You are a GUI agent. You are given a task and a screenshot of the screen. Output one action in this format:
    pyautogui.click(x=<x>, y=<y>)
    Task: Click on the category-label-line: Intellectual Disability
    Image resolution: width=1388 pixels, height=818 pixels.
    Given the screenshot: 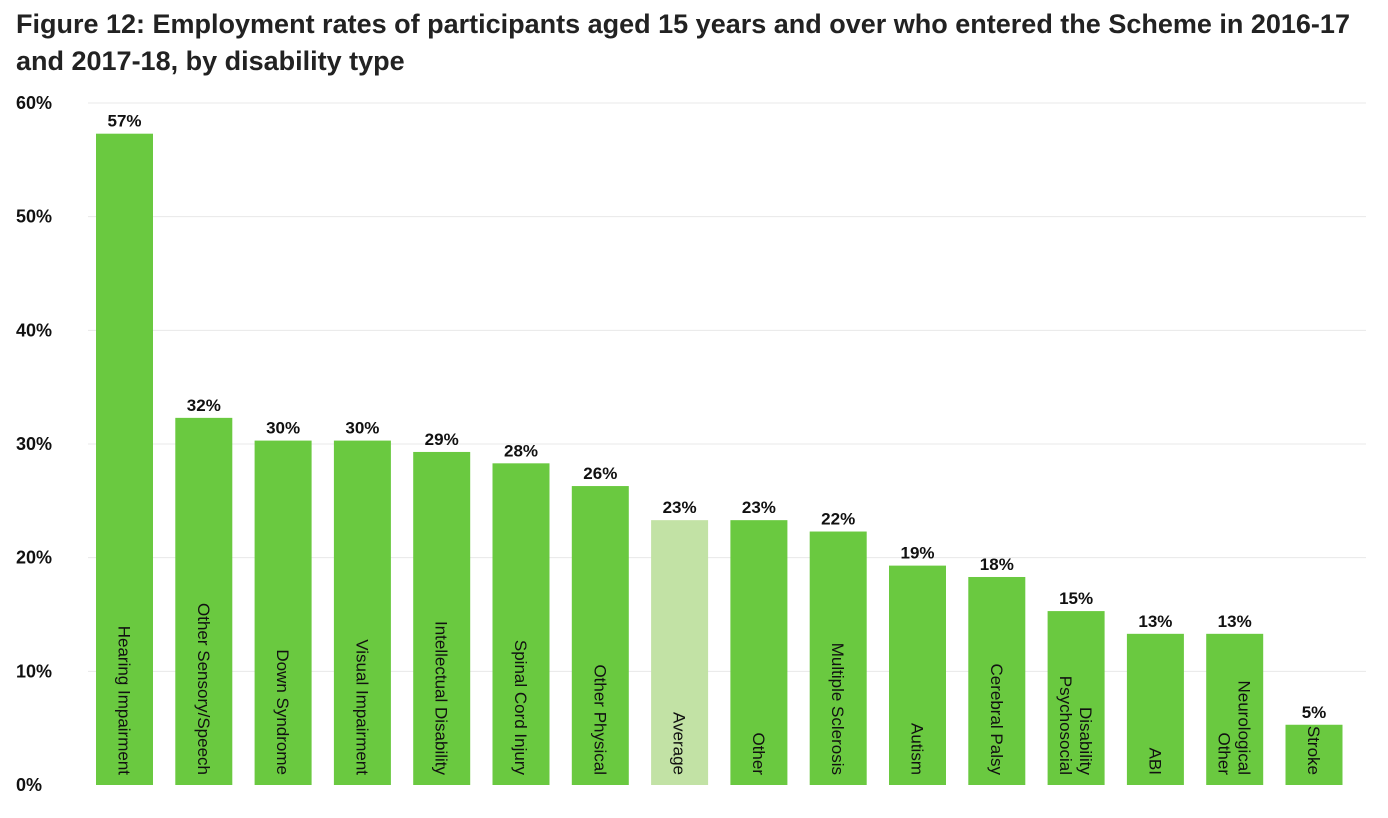 What is the action you would take?
    pyautogui.click(x=441, y=698)
    